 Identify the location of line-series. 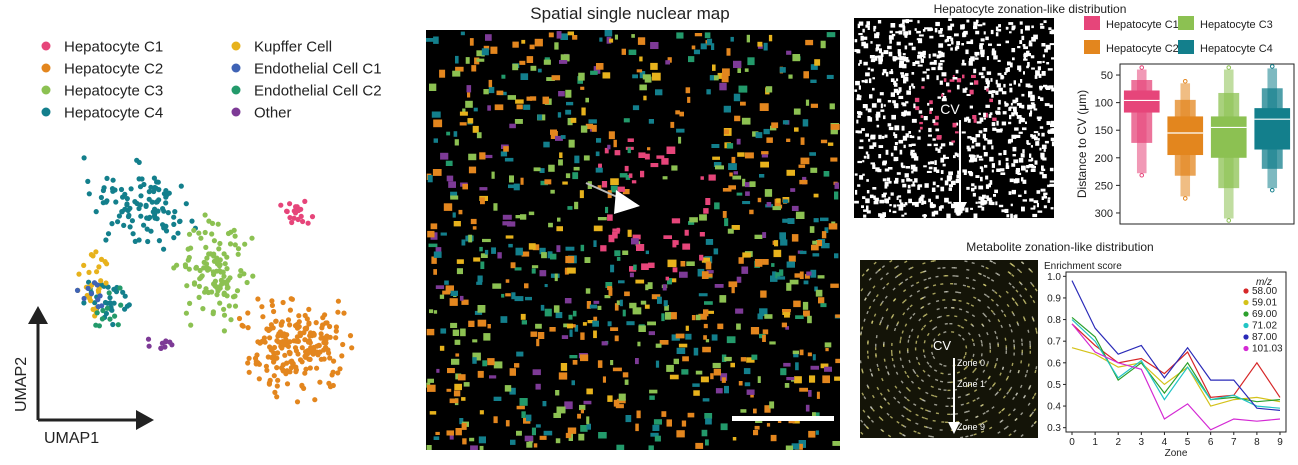
(1176, 364).